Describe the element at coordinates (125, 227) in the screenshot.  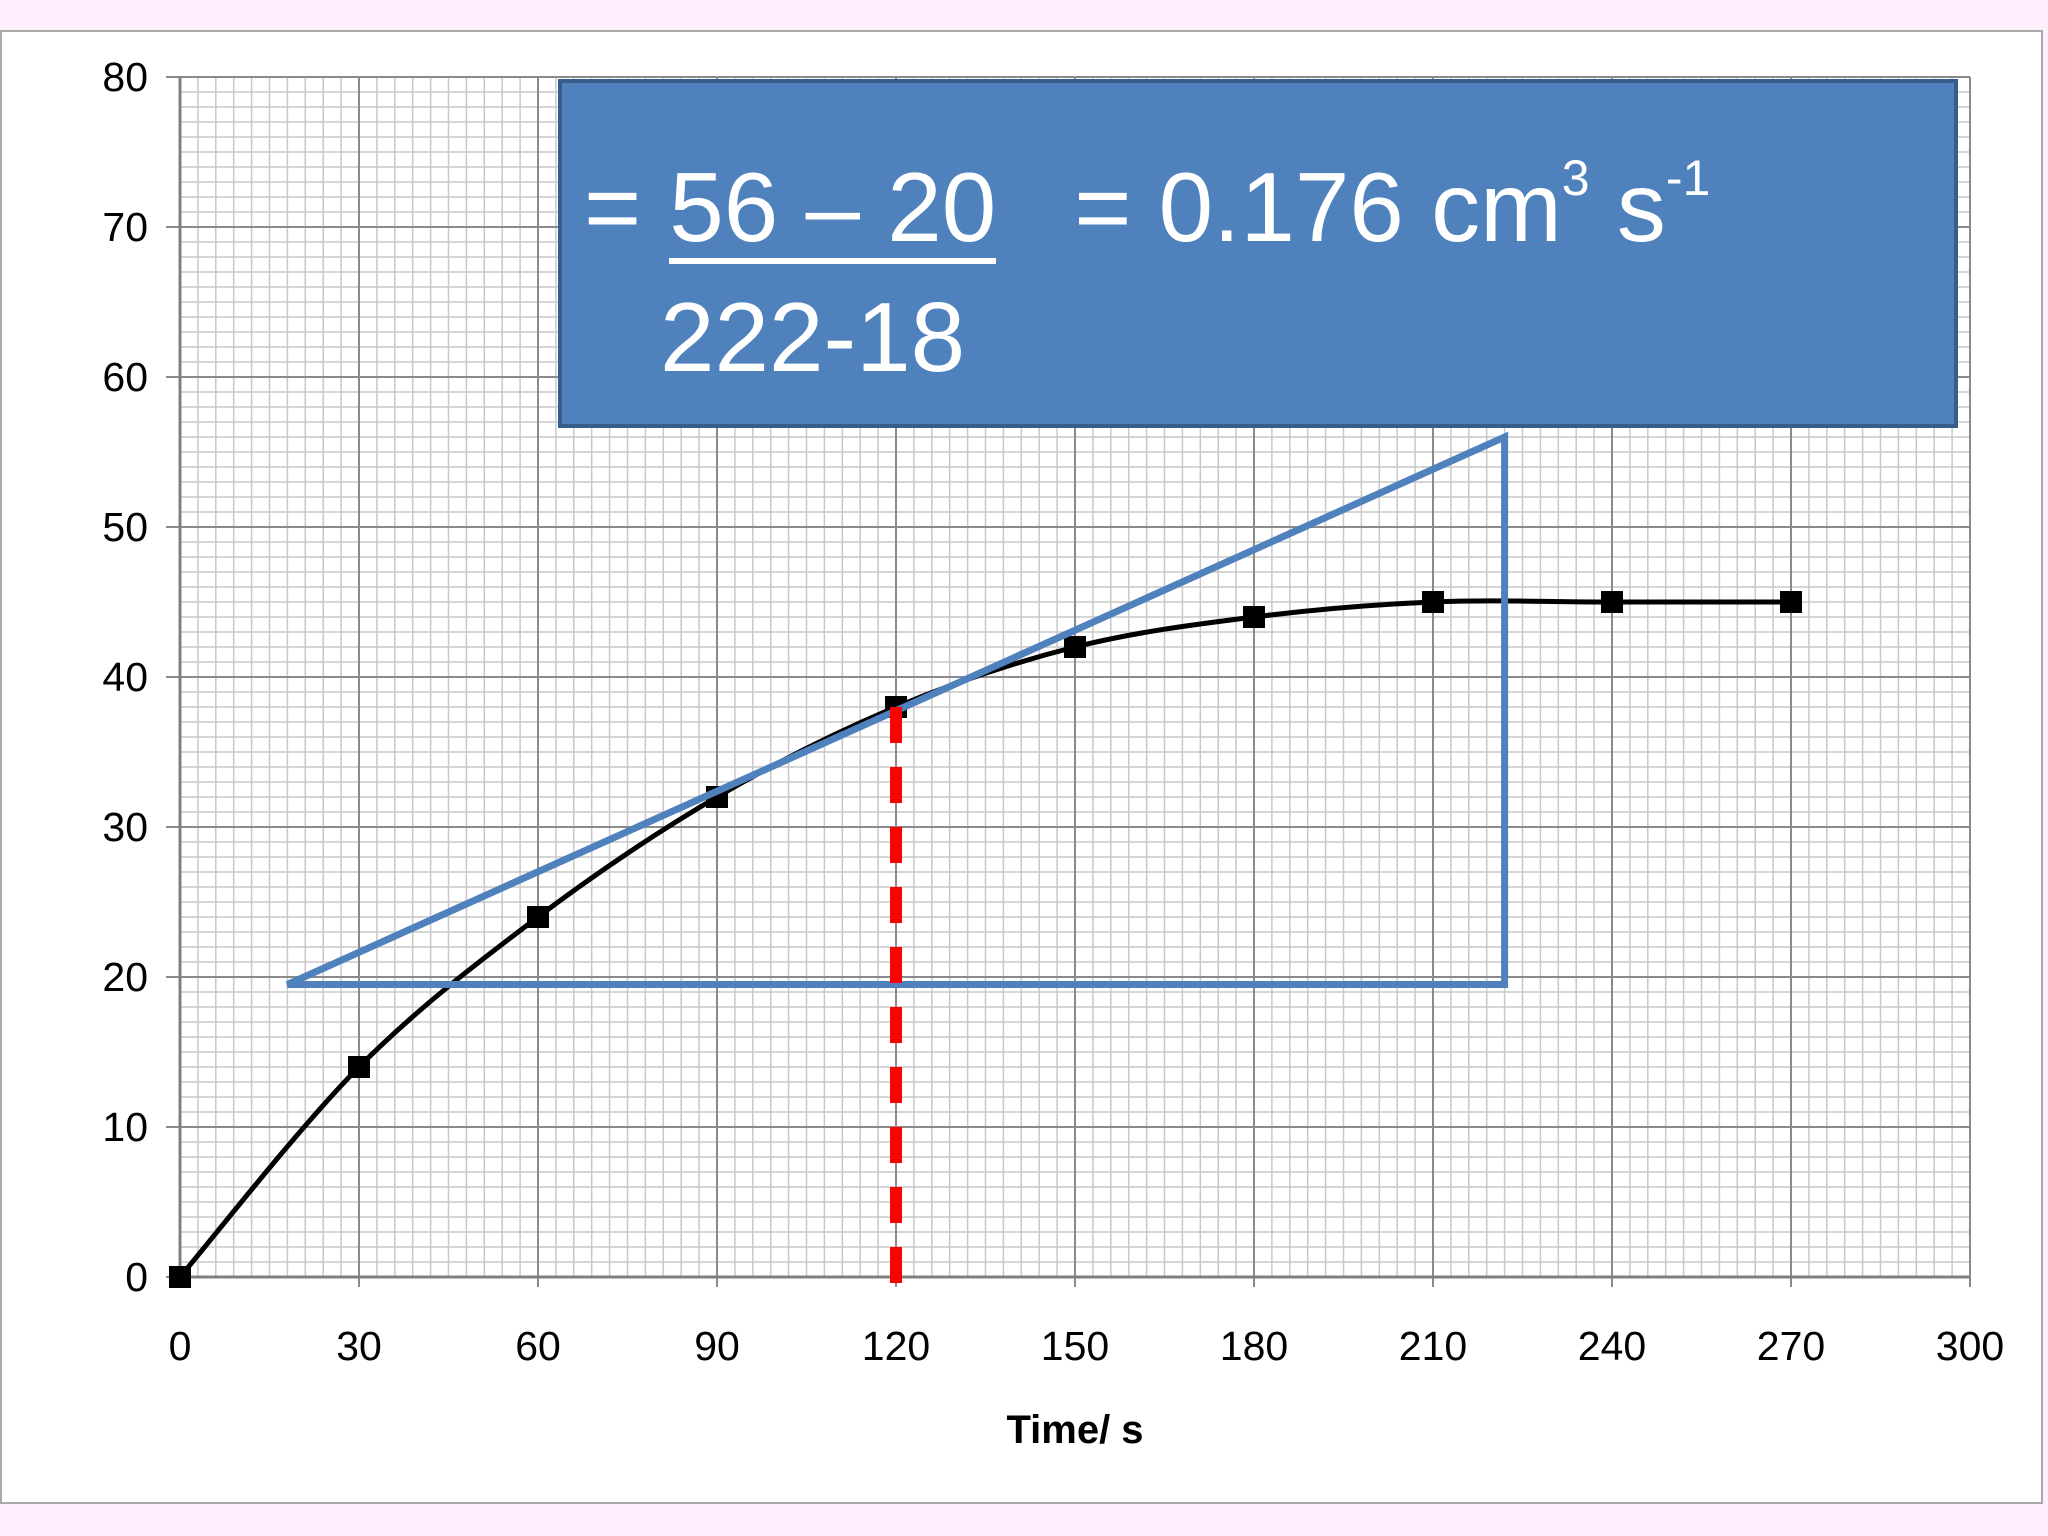
I see `y-tick-label: 70` at that location.